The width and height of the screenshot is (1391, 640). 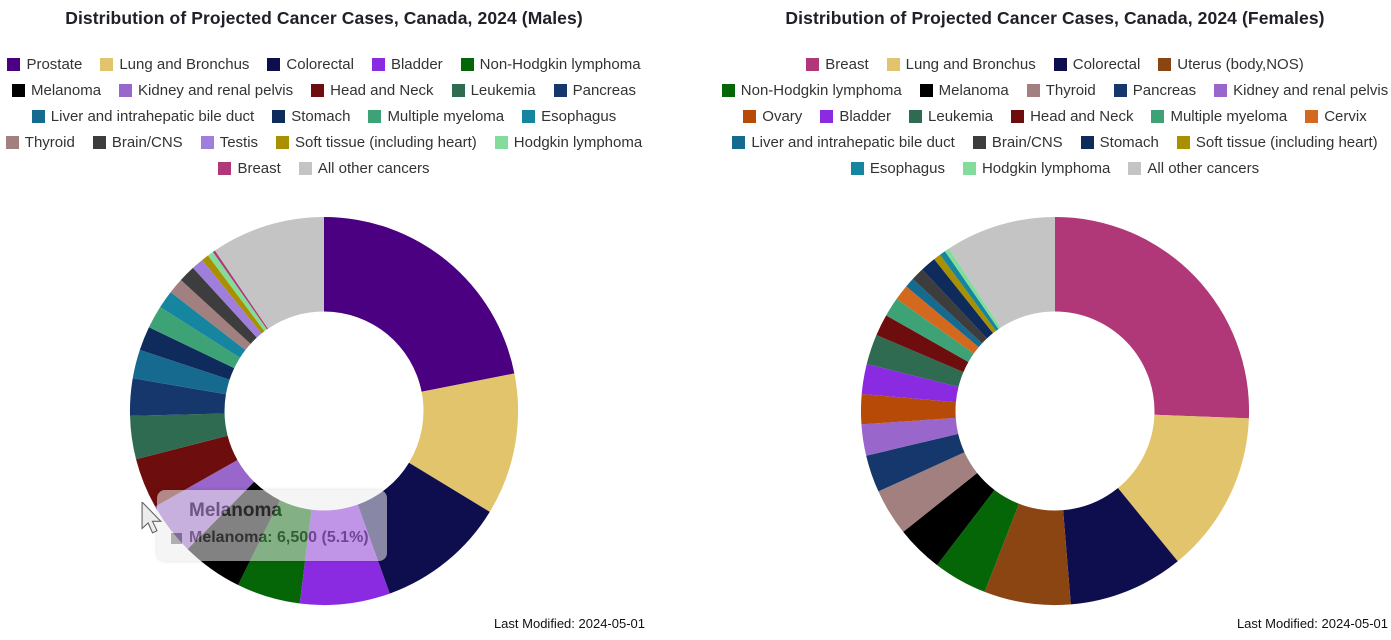 I want to click on legend-label: Melanoma, so click(x=973, y=90).